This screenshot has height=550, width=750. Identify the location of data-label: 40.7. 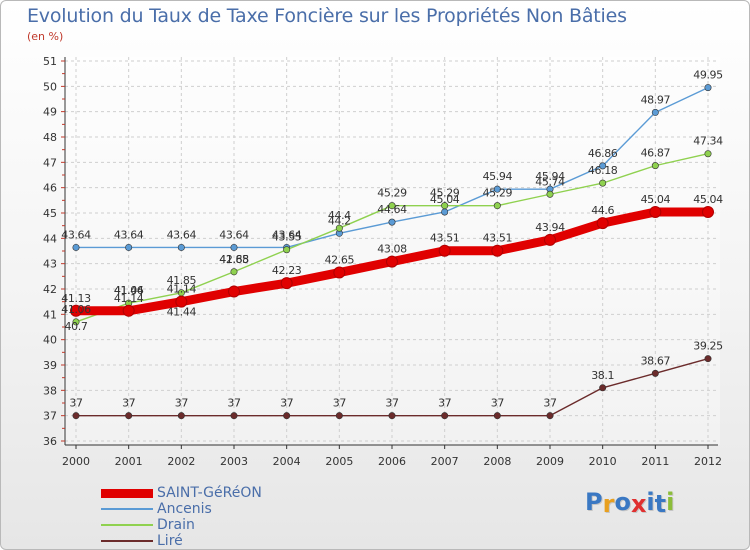
(76, 326).